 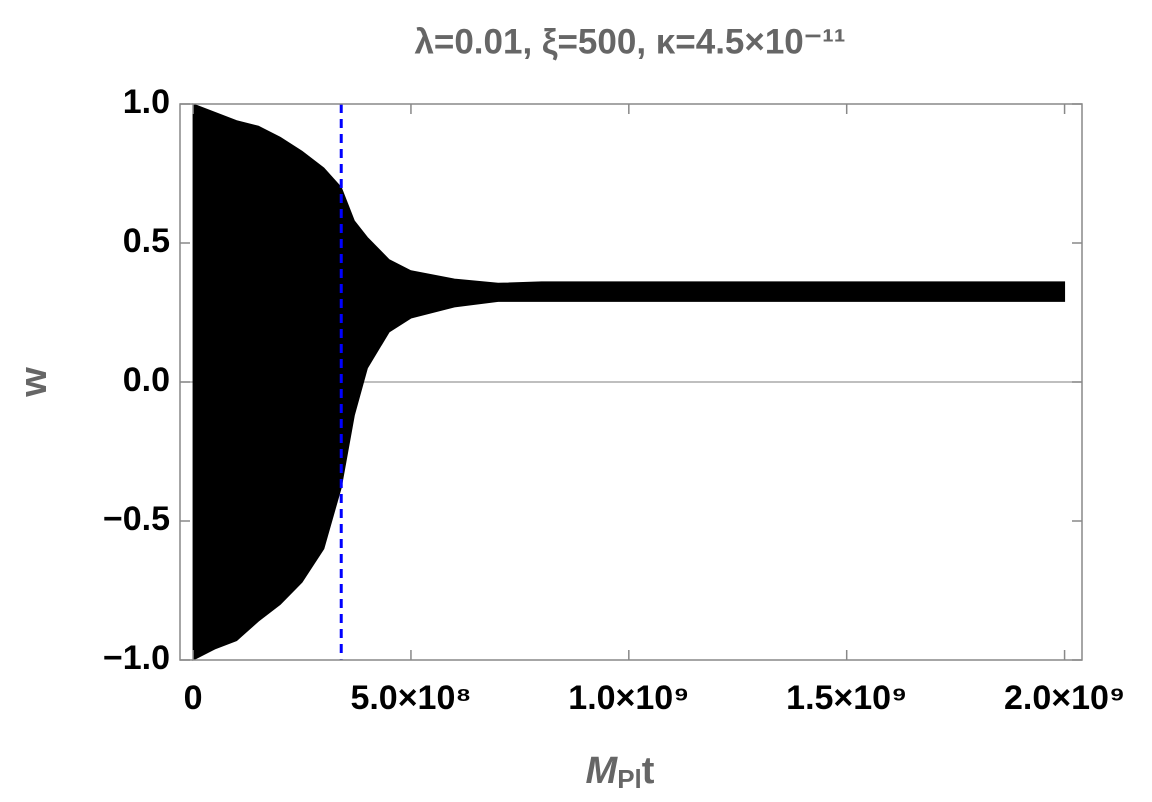 I want to click on x-tick-label: 1.0×10⁹, so click(x=628, y=698).